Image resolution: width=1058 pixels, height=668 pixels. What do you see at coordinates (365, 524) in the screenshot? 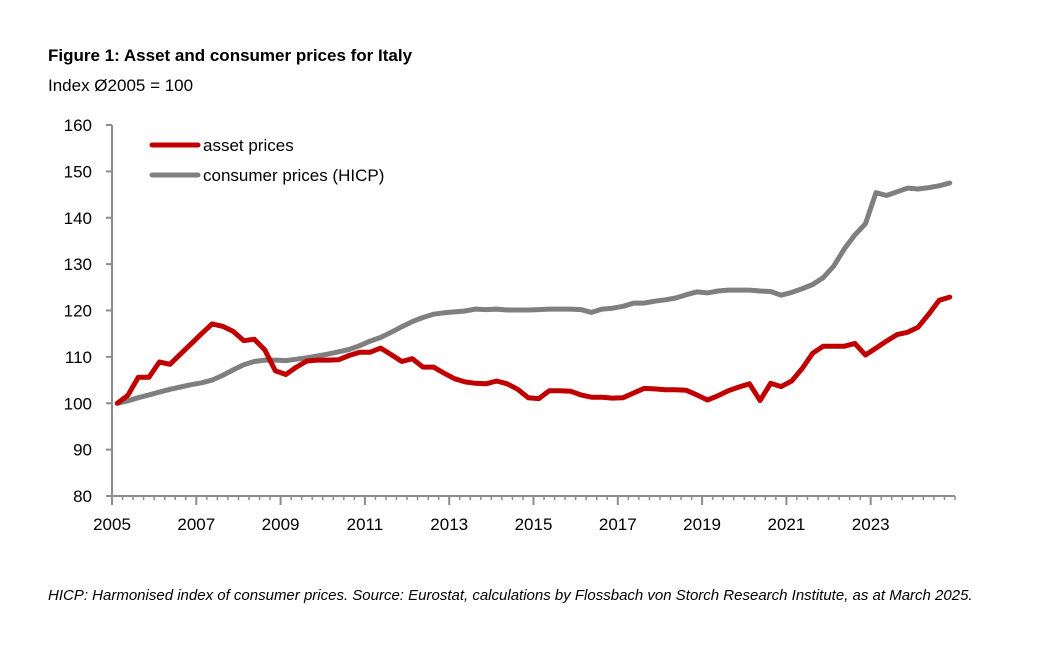
I see `x-tick-label: 2011` at bounding box center [365, 524].